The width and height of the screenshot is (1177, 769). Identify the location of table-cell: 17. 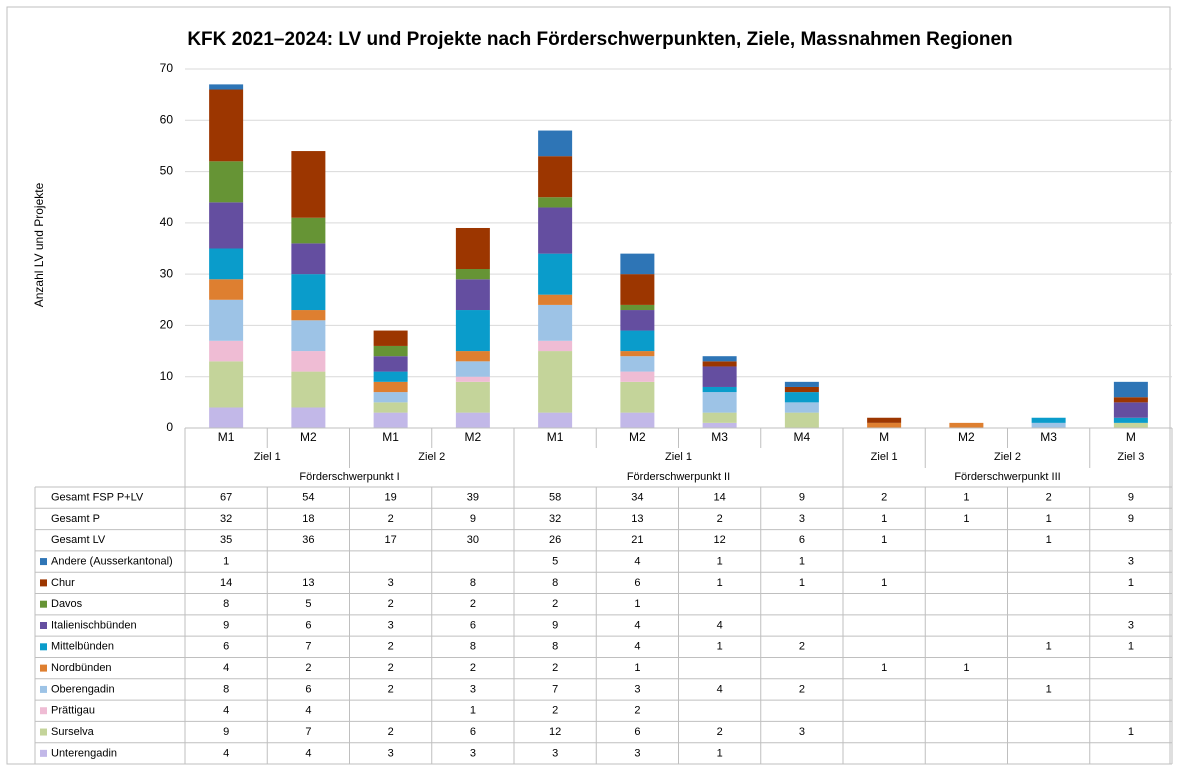
(391, 540).